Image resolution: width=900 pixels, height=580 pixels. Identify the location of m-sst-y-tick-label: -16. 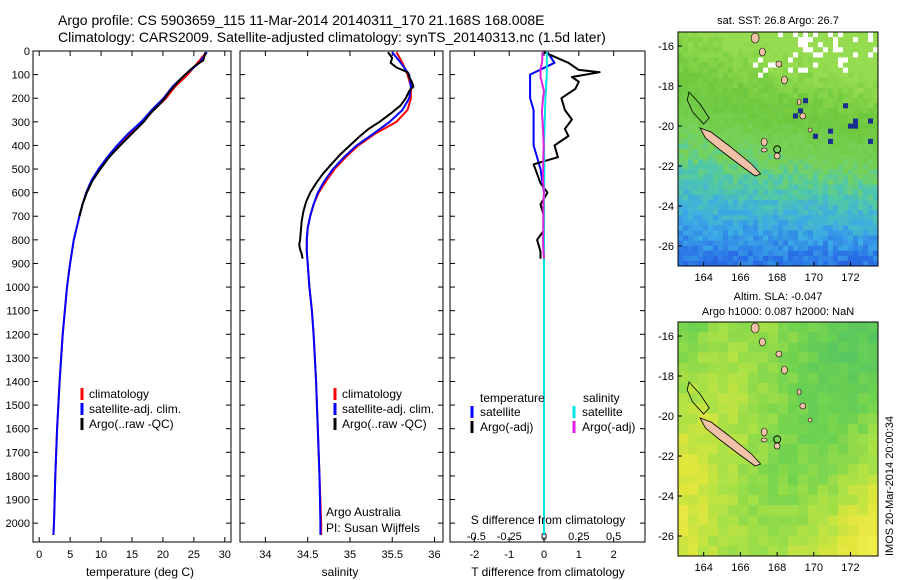
(666, 47).